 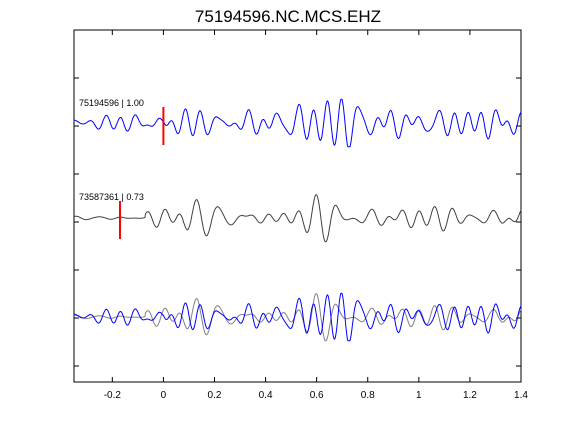 I want to click on x-tick-label: 0.6, so click(x=317, y=395).